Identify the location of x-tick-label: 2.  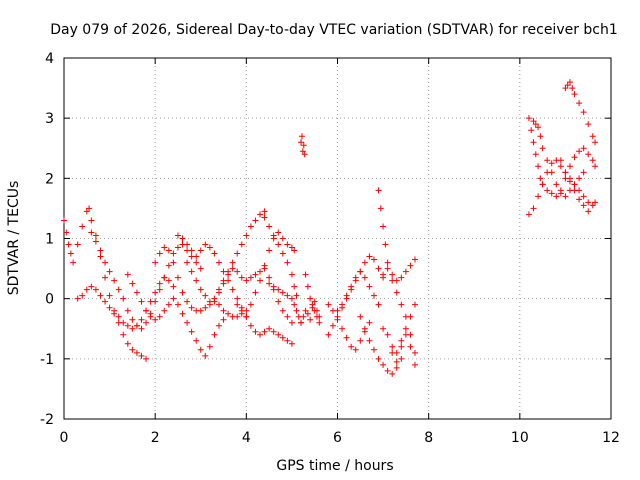
(155, 438).